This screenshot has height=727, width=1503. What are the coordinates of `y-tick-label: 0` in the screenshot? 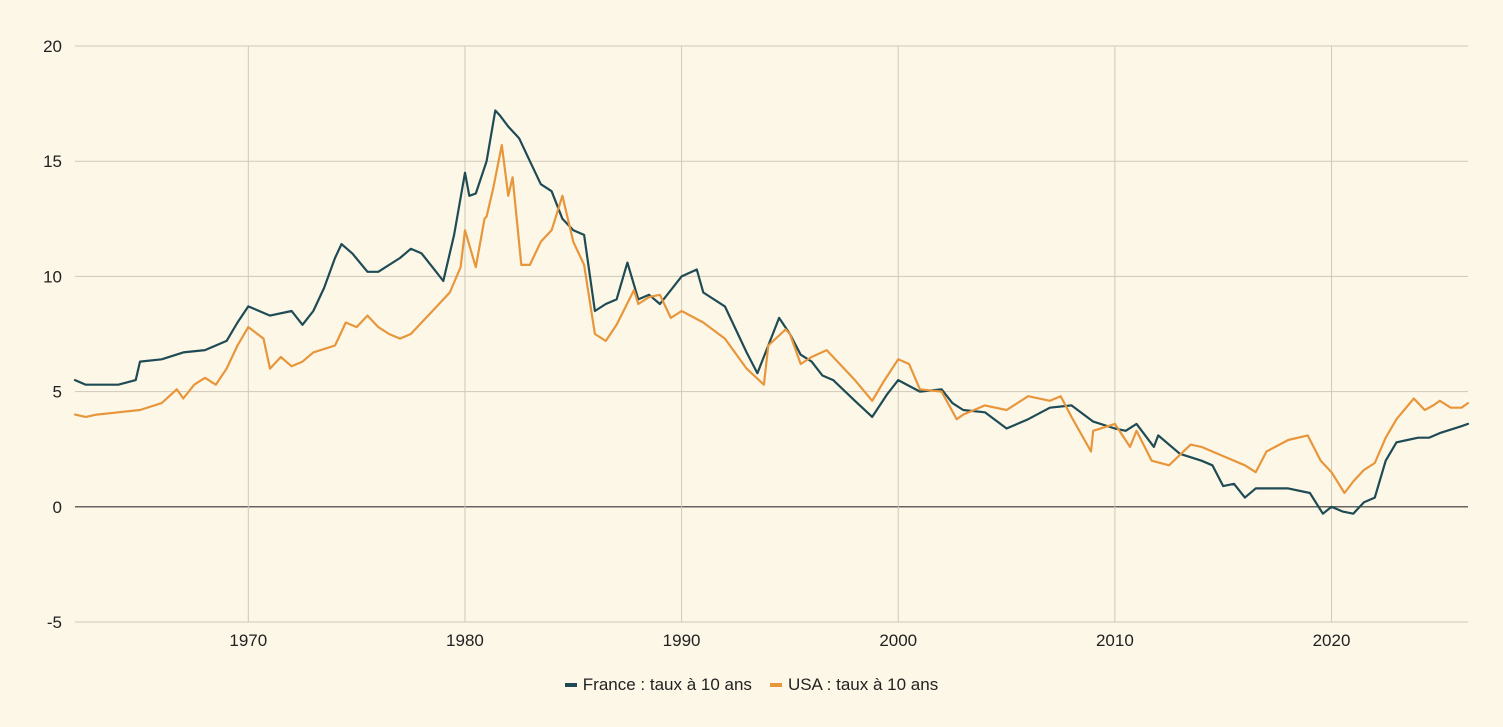 It's located at (57, 507).